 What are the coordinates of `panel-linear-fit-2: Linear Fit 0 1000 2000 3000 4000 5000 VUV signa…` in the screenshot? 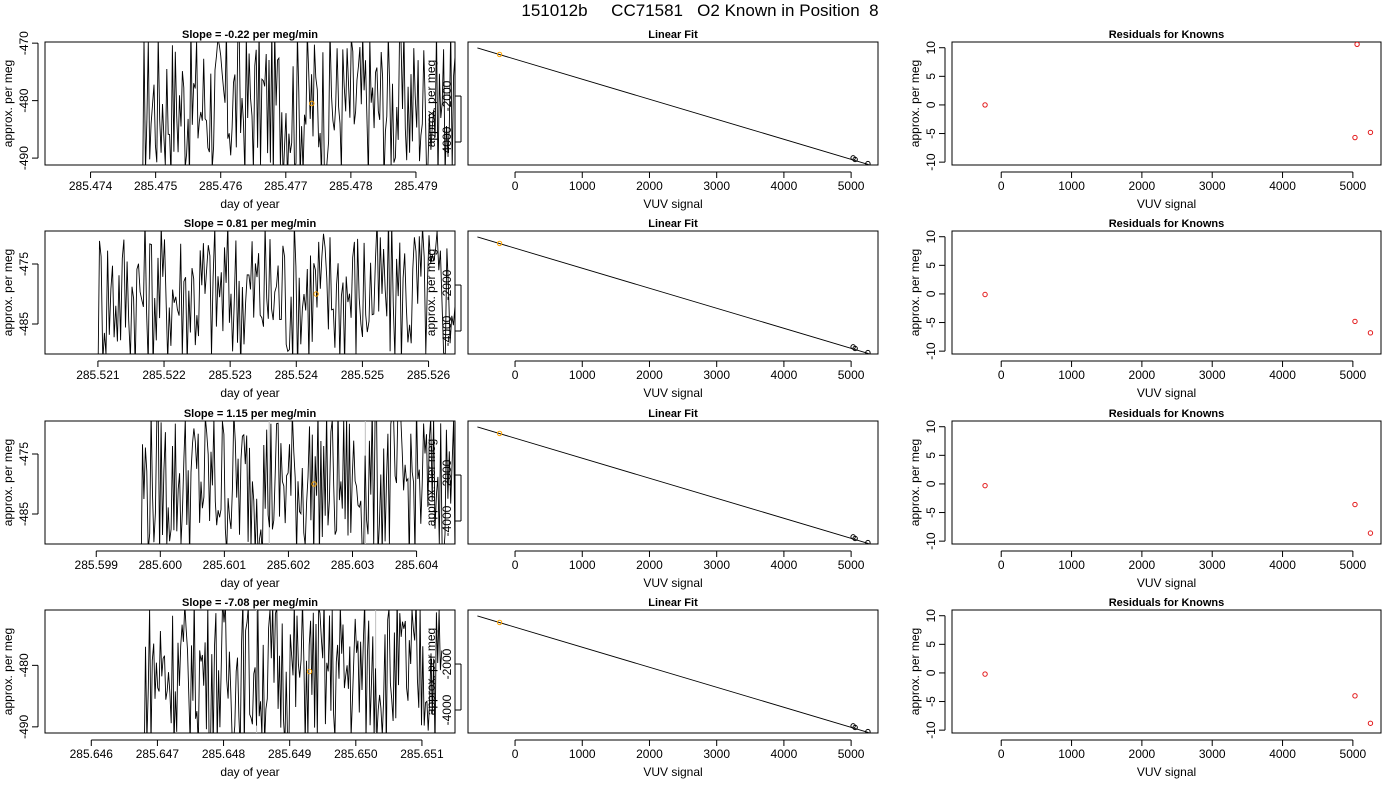 It's located at (651, 309).